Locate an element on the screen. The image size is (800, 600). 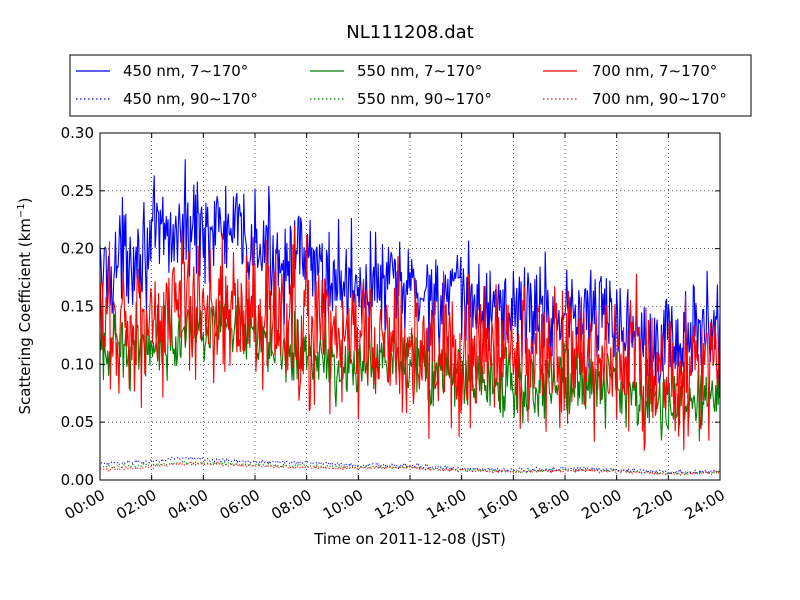
x-tick-label: 06:00 is located at coordinates (240, 504).